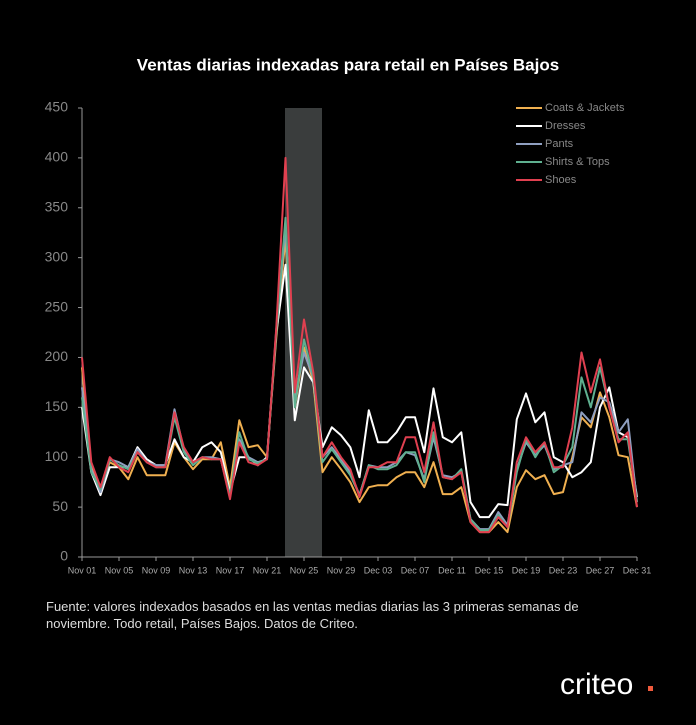  Describe the element at coordinates (57, 406) in the screenshot. I see `y-tick-label: 150` at that location.